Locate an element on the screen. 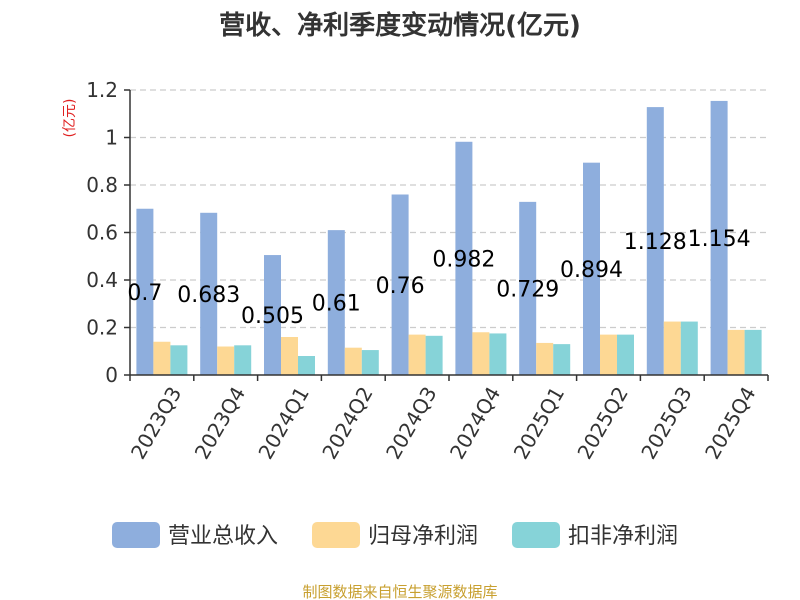  data-label: 1.128 is located at coordinates (655, 242).